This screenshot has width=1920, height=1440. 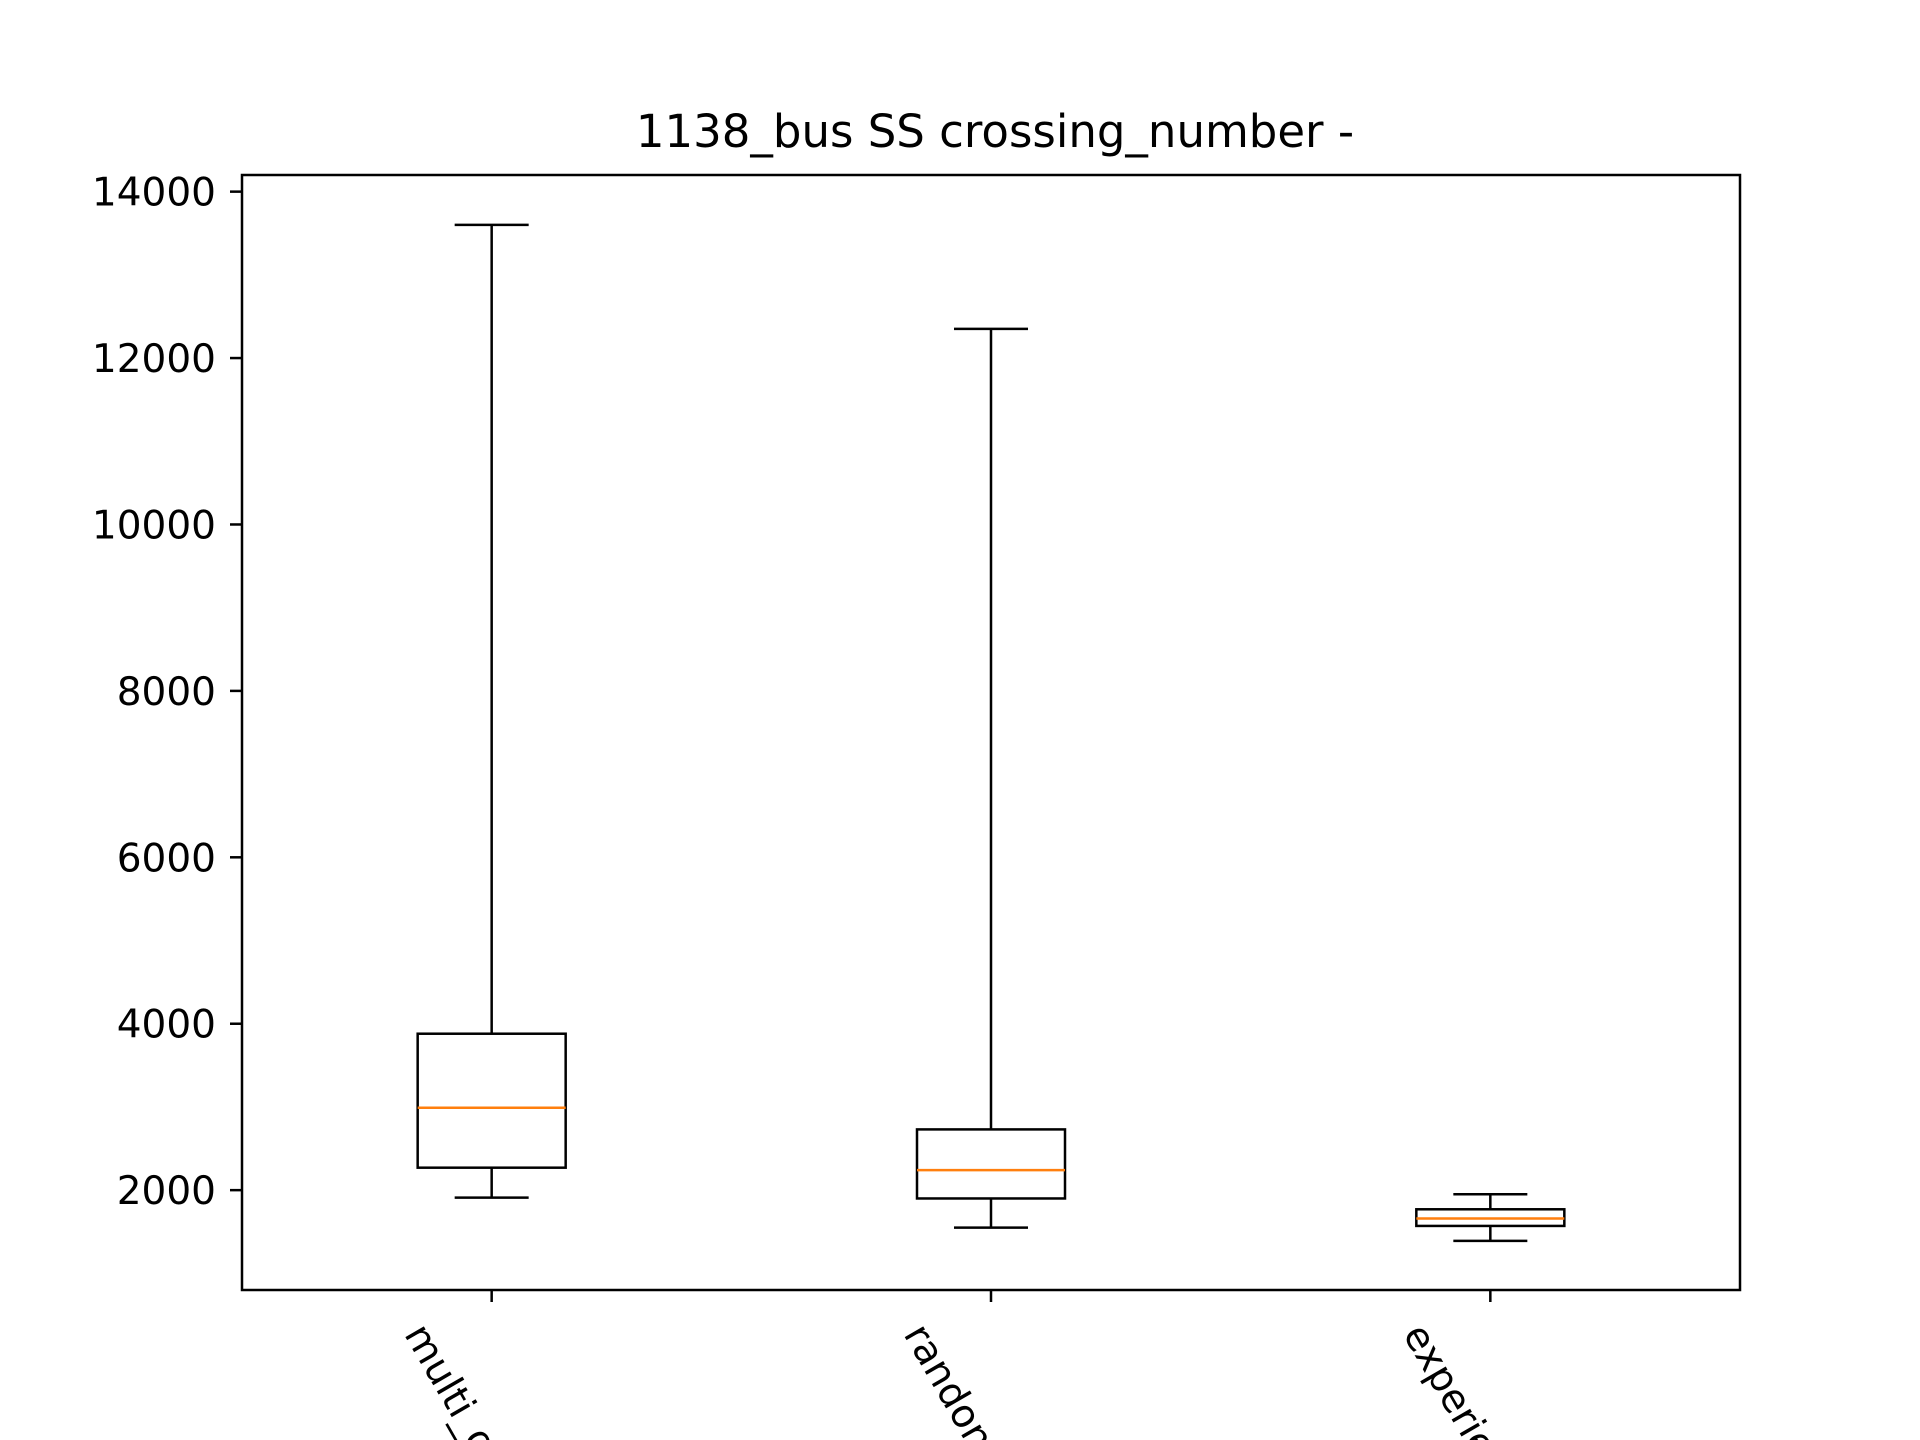 I want to click on y-tick-label: 8000, so click(x=166, y=692).